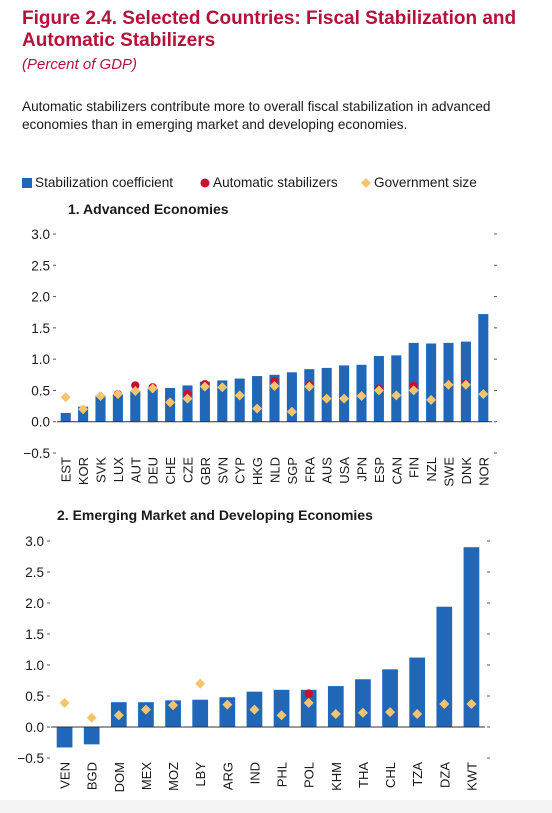 The image size is (552, 813). Describe the element at coordinates (91, 717) in the screenshot. I see `government-diamond-bgd` at that location.